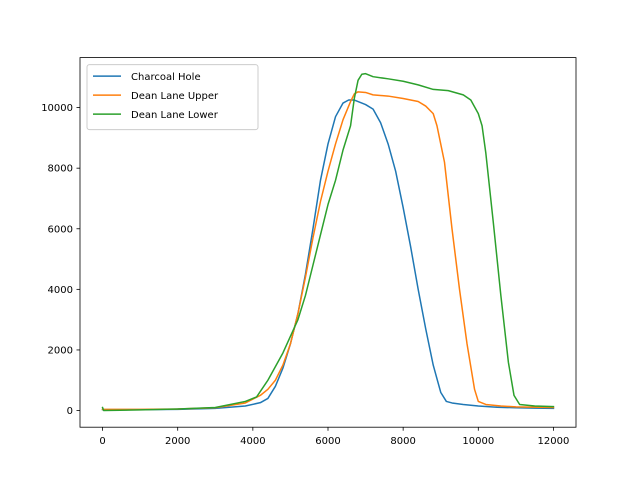 This screenshot has width=640, height=480. Describe the element at coordinates (252, 441) in the screenshot. I see `x-tick-label: 4000` at that location.